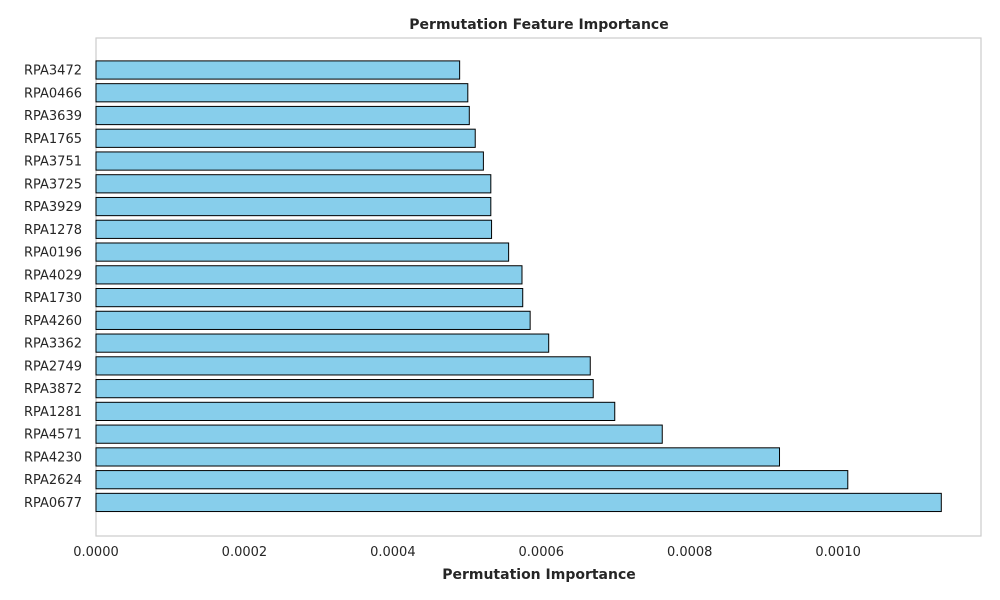 The height and width of the screenshot is (600, 1000). What do you see at coordinates (293, 184) in the screenshot?
I see `bar-rpa3725` at bounding box center [293, 184].